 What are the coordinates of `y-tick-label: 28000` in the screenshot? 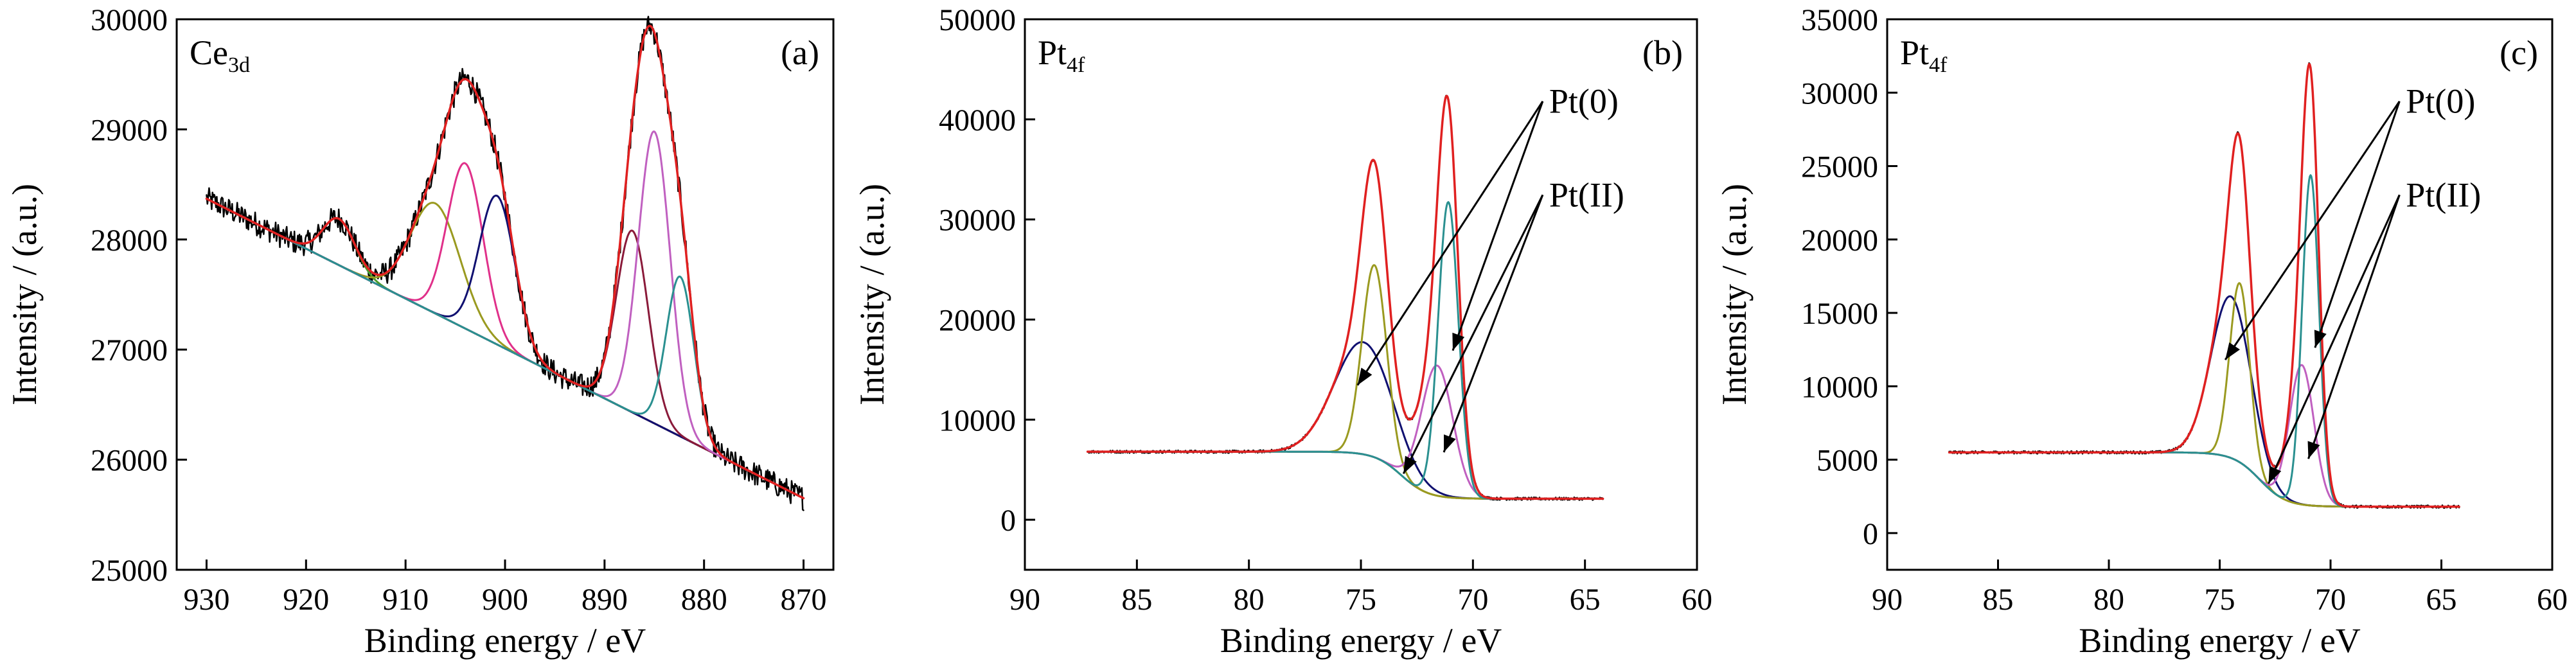 It's located at (130, 241).